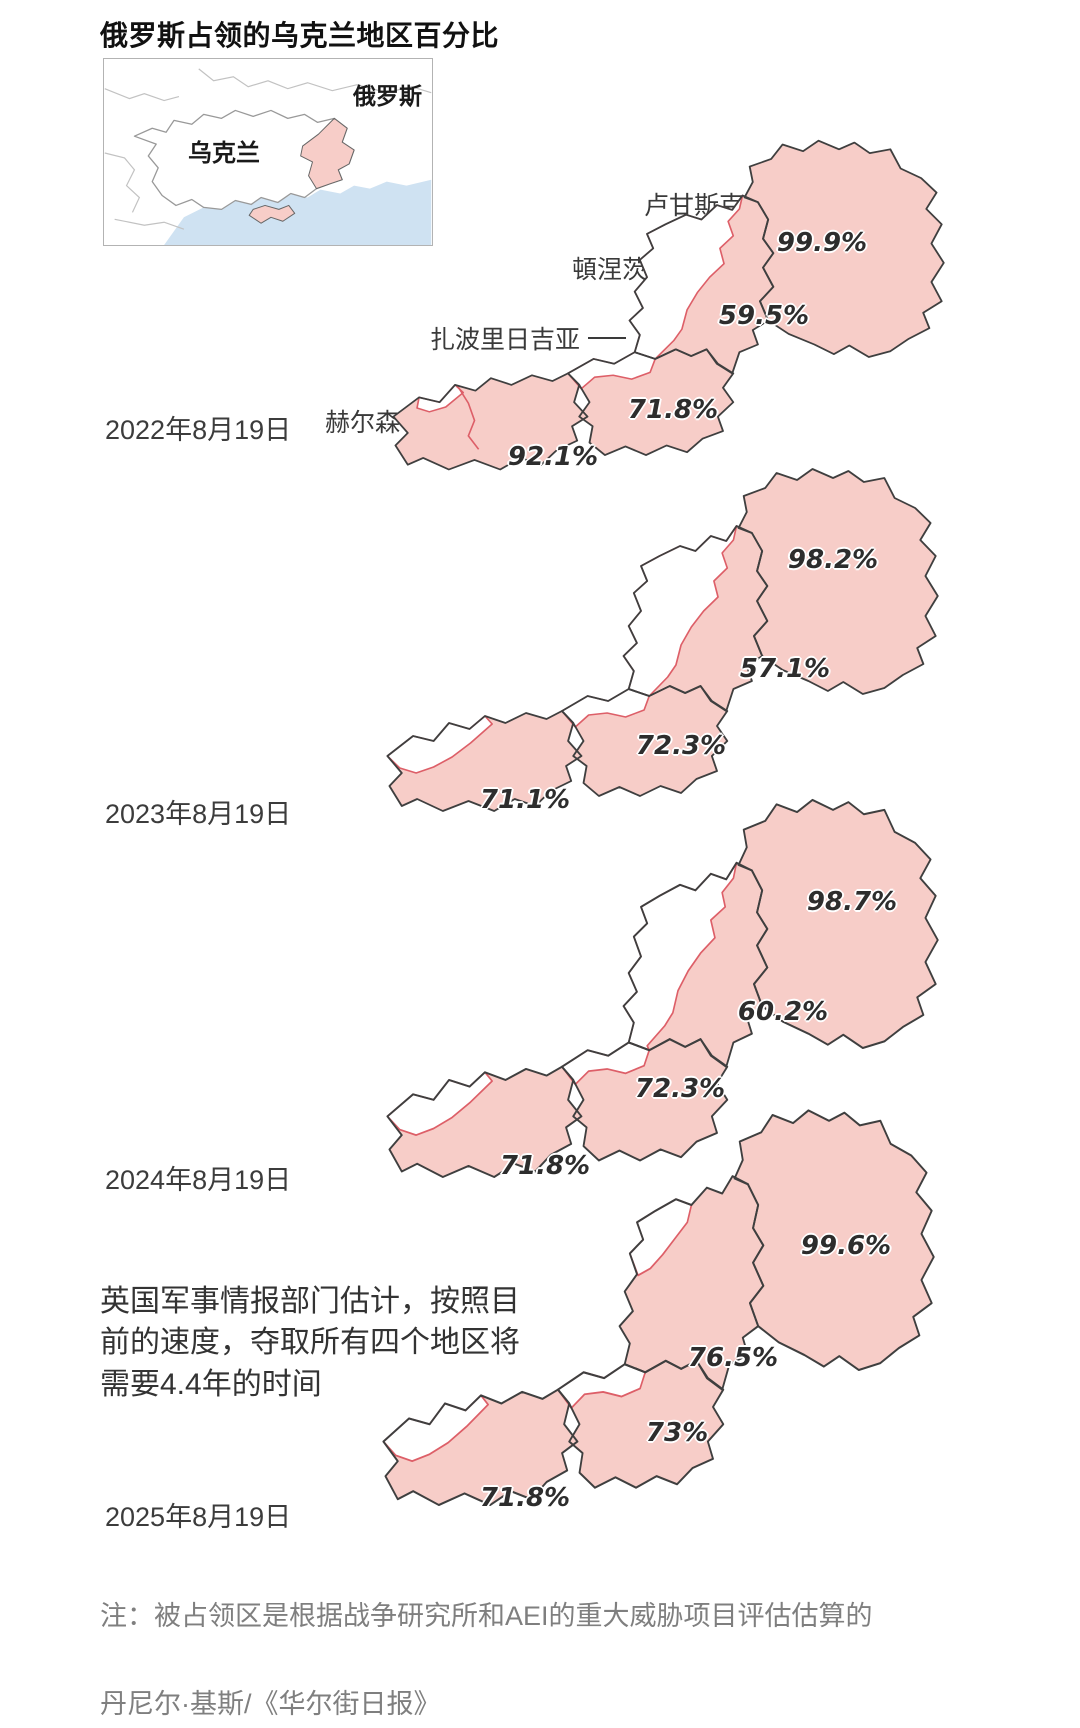 The height and width of the screenshot is (1728, 1080). I want to click on region-label-kherson: 赫尔森, so click(362, 423).